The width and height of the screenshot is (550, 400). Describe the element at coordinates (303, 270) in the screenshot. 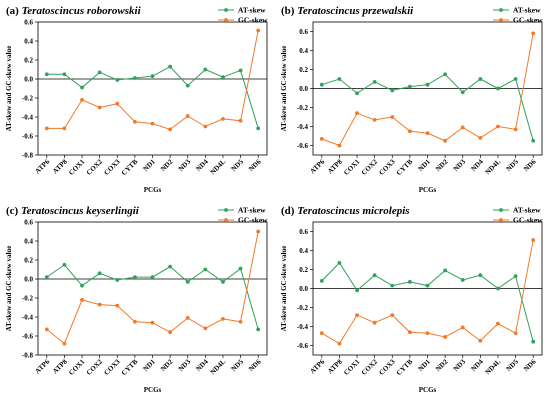

I see `y-tick-label: 0.2` at that location.